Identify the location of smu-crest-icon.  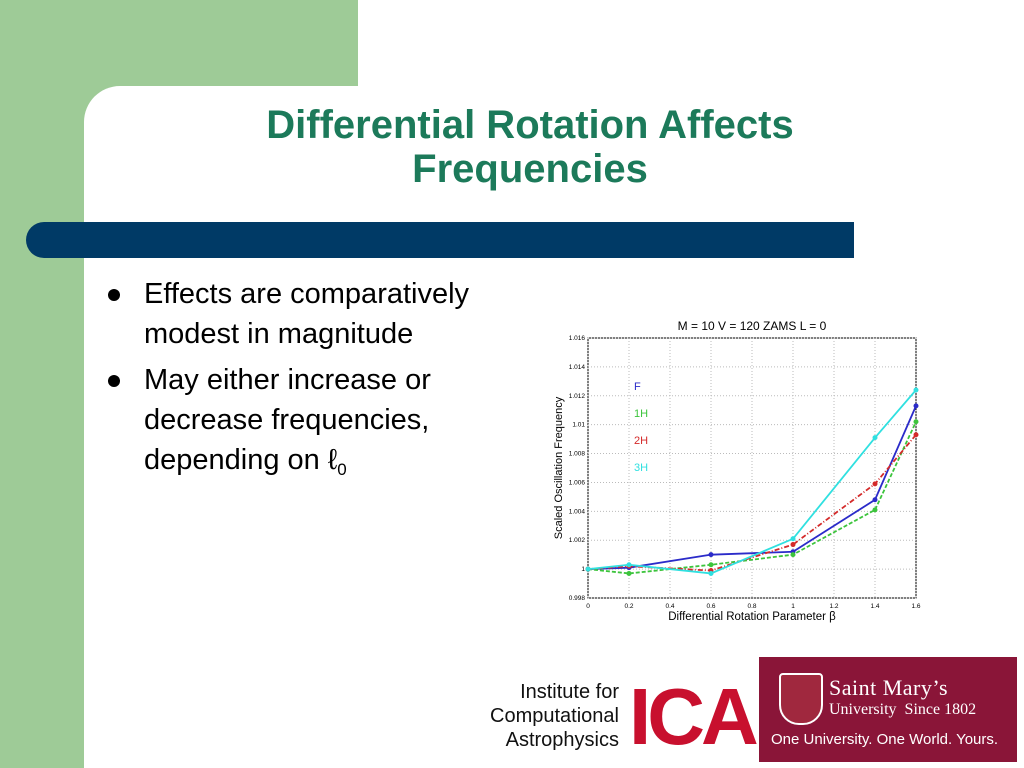
(801, 699).